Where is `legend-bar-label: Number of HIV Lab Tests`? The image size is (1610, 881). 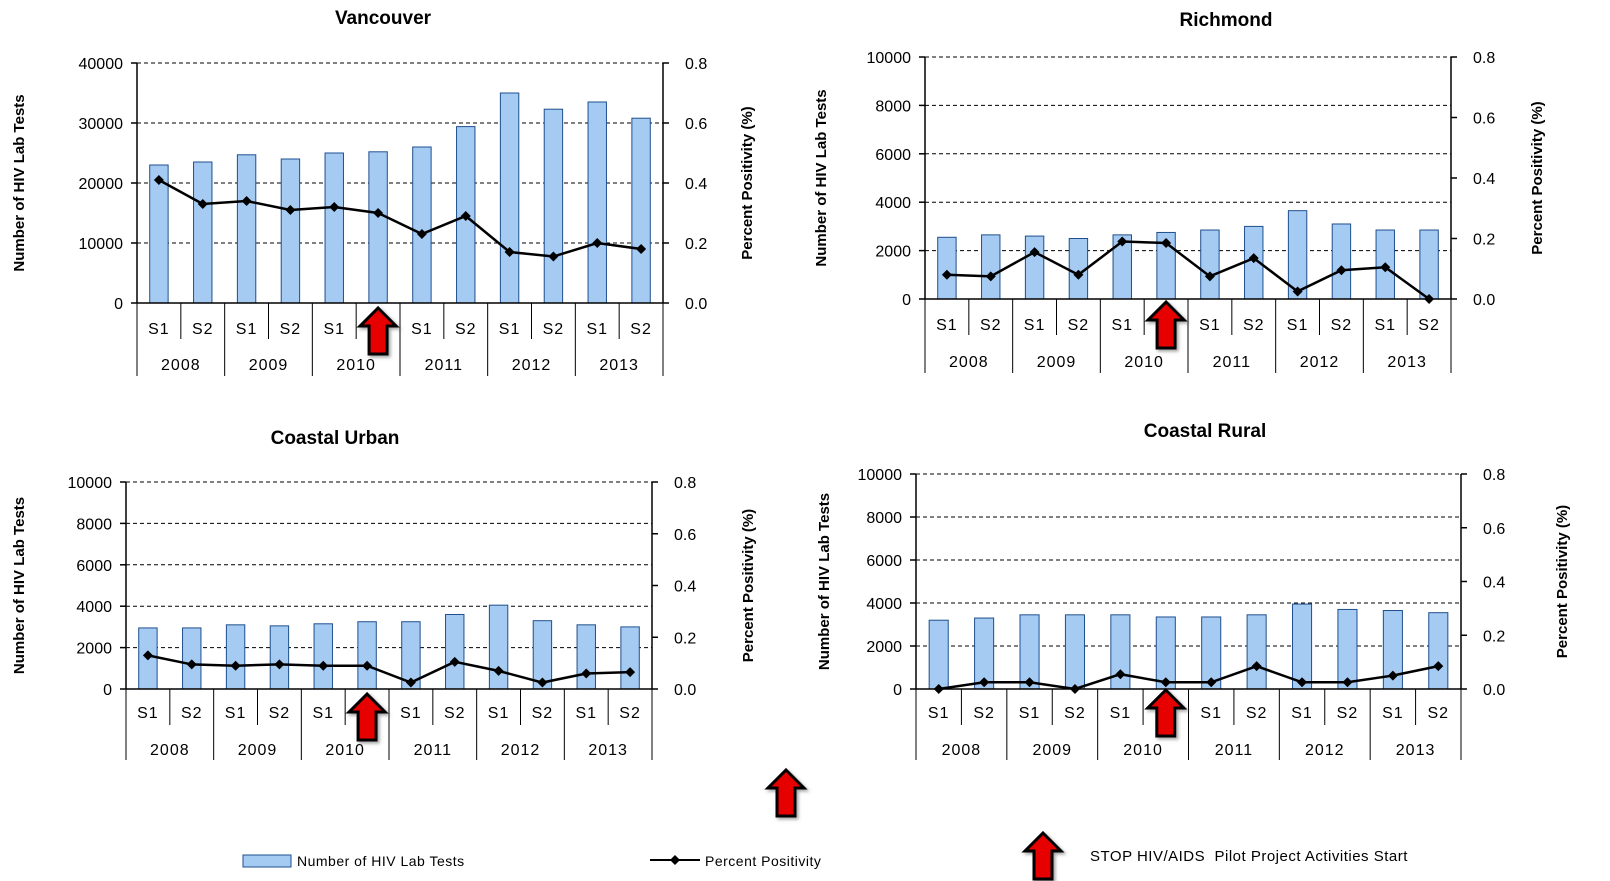 legend-bar-label: Number of HIV Lab Tests is located at coordinates (381, 861).